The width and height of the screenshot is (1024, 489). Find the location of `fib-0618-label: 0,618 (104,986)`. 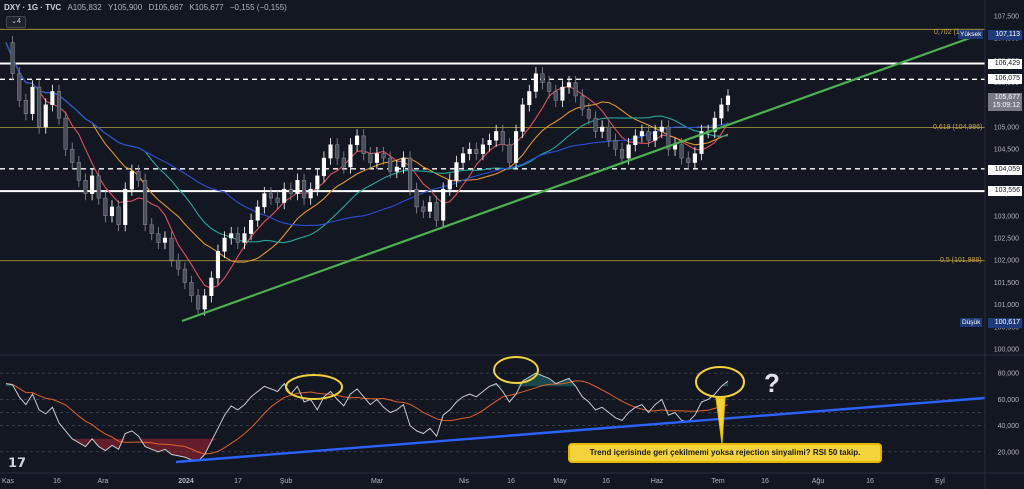

fib-0618-label: 0,618 (104,986) is located at coordinates (958, 127).